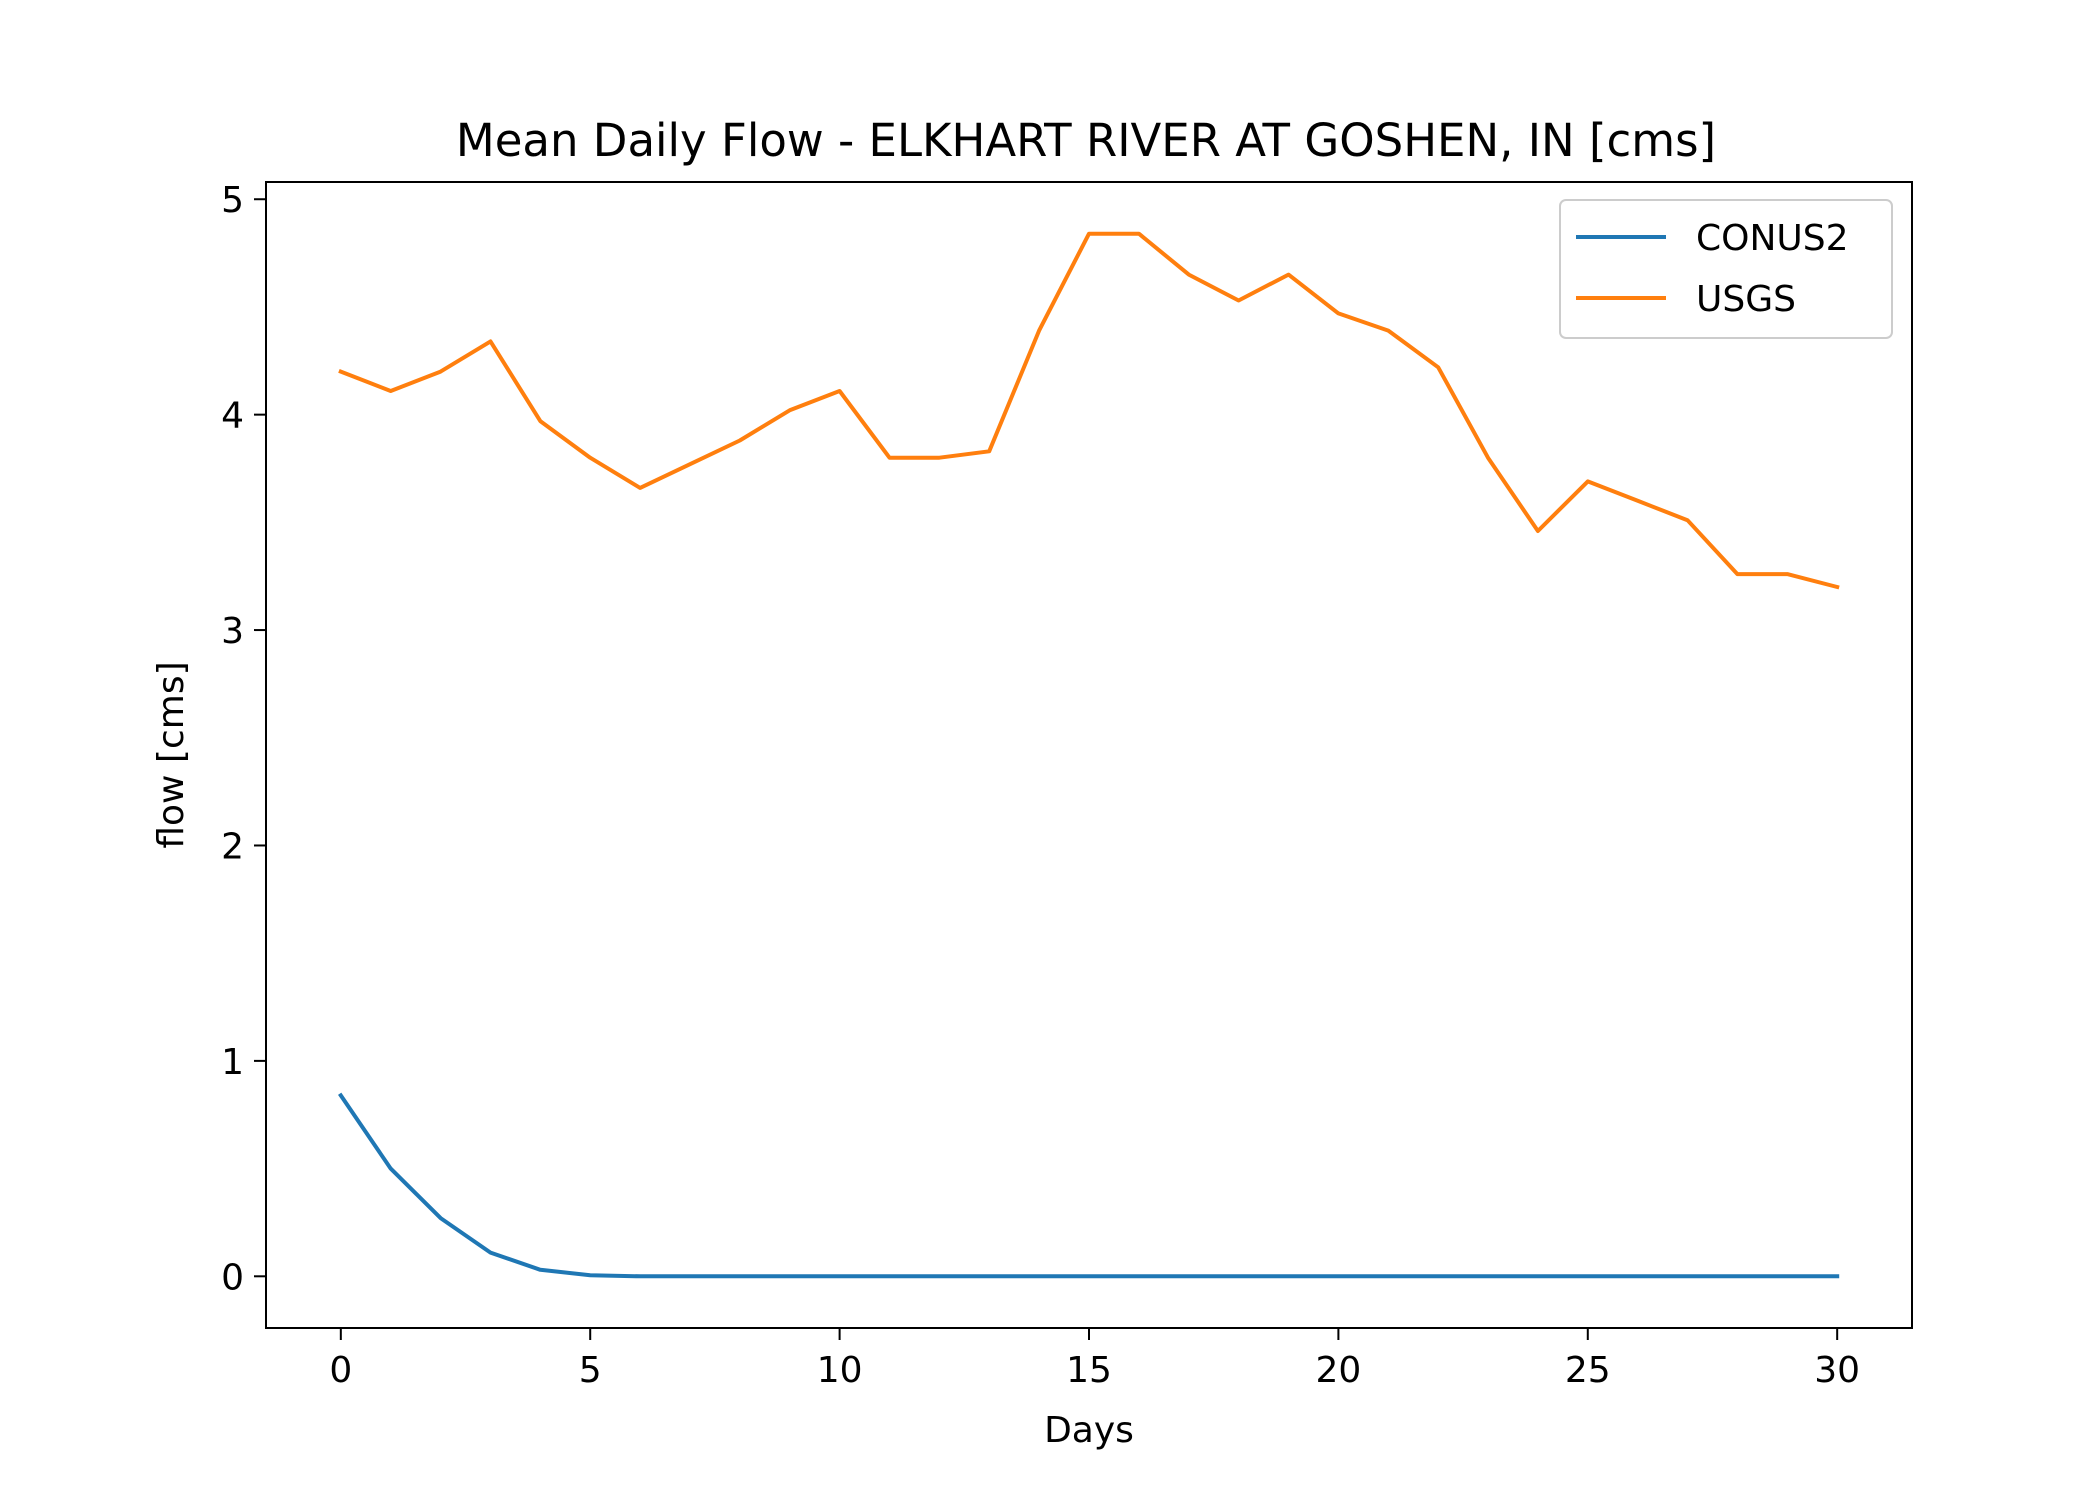  I want to click on x-tick-label: 15, so click(1089, 1370).